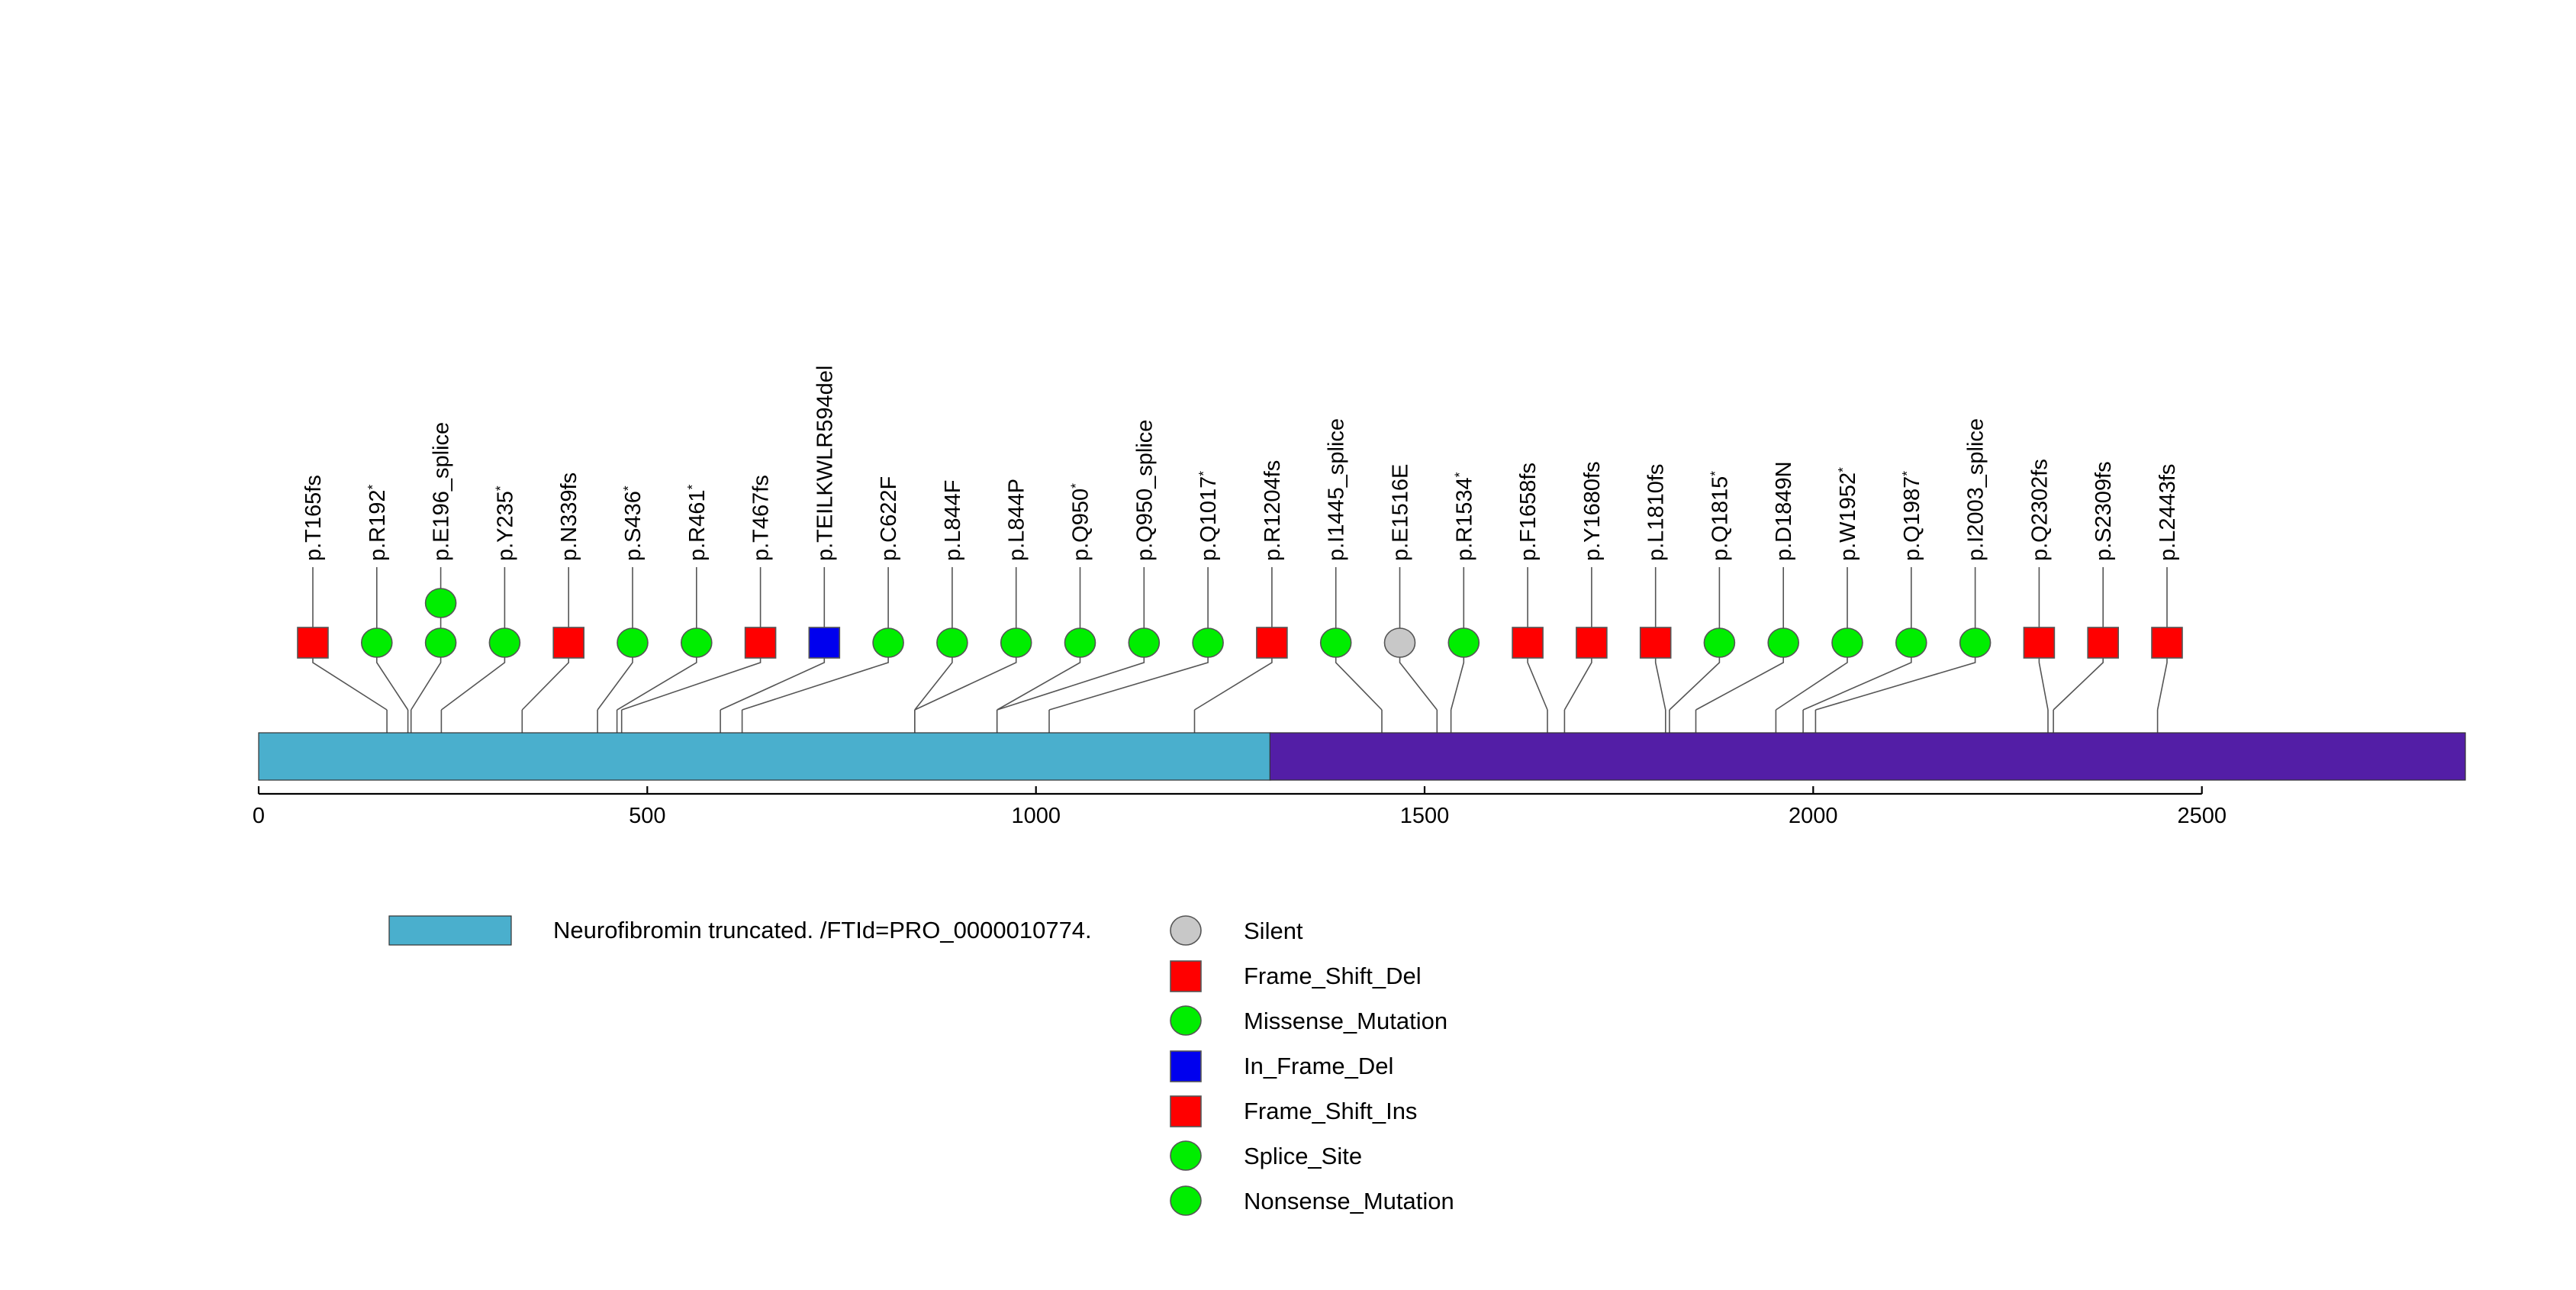  I want to click on label-p-t165fs: p.T165fs, so click(313, 518).